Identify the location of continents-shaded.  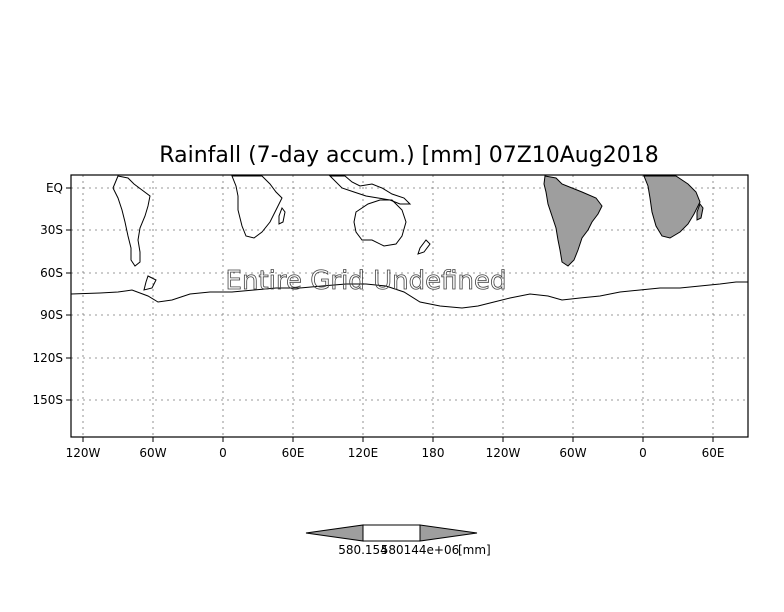
(623, 221).